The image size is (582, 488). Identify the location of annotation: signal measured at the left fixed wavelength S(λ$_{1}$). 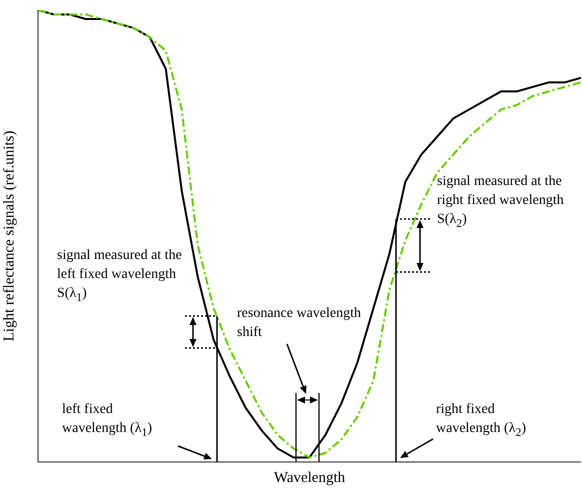
(120, 276).